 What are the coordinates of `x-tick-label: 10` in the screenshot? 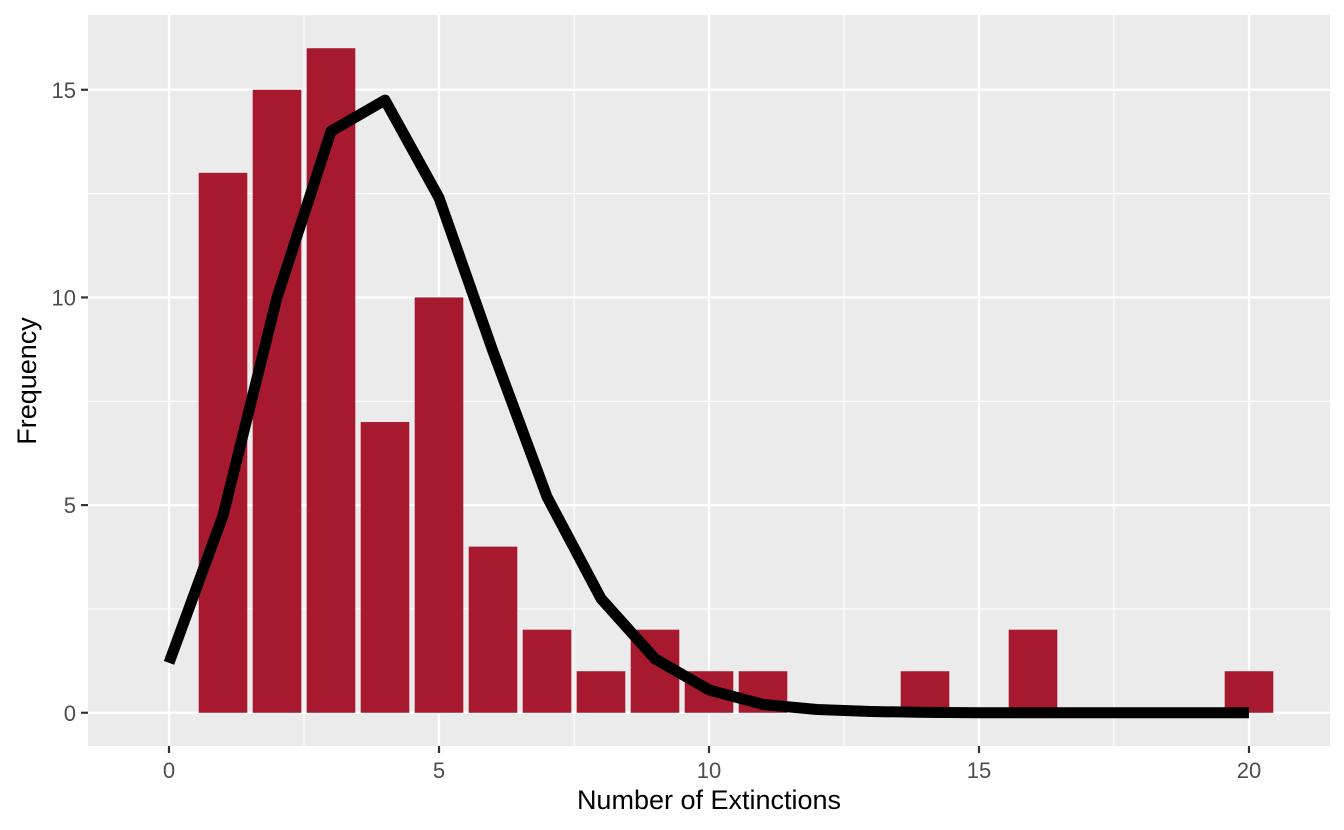 It's located at (709, 770).